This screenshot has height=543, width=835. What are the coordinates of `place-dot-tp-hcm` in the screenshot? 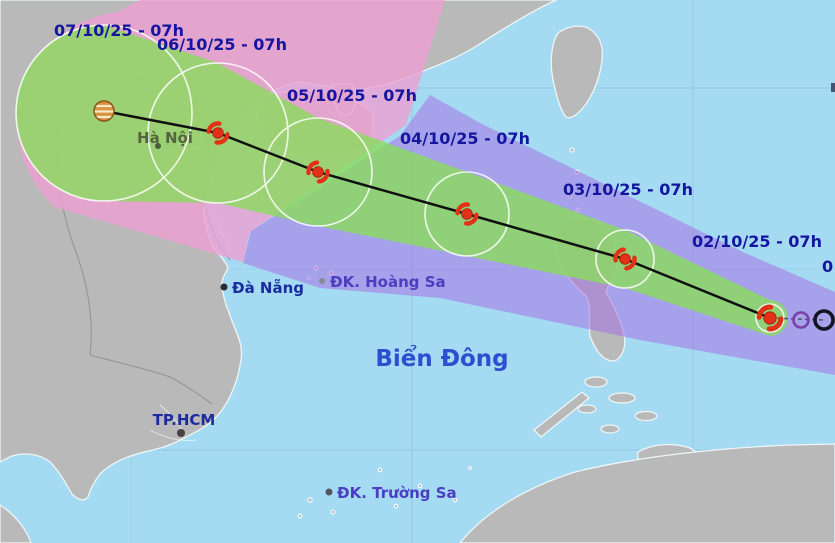 It's located at (181, 433).